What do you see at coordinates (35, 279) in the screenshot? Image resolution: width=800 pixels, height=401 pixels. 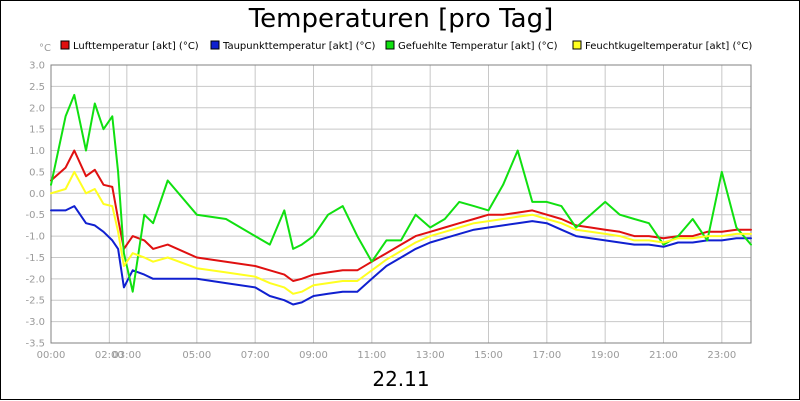 I see `y-tick-label: -2.0` at bounding box center [35, 279].